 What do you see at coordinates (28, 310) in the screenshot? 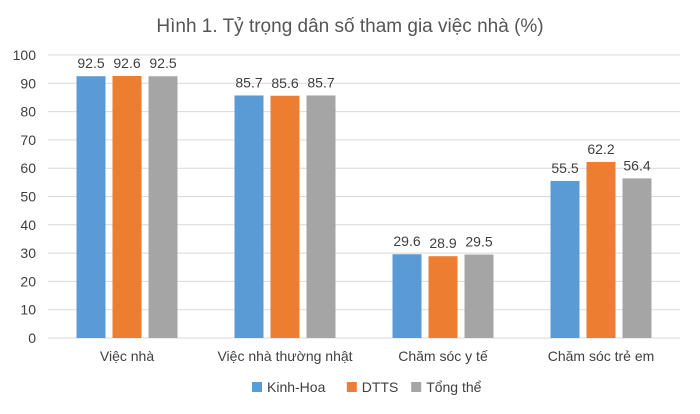
I see `y-tick-label: 10` at bounding box center [28, 310].